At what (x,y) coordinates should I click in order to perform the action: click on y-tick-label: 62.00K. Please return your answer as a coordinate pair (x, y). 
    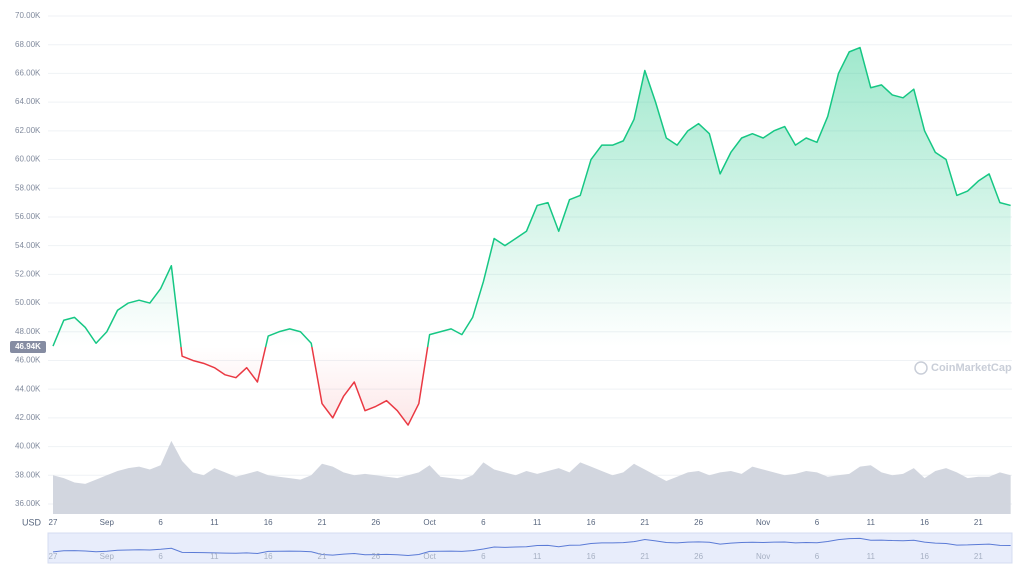
    Looking at the image, I should click on (28, 130).